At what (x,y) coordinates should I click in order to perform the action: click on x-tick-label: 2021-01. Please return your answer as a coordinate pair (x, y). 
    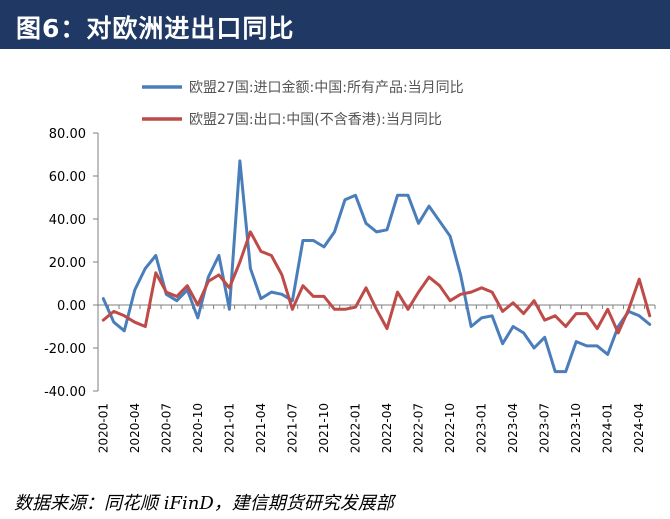
    Looking at the image, I should click on (229, 428).